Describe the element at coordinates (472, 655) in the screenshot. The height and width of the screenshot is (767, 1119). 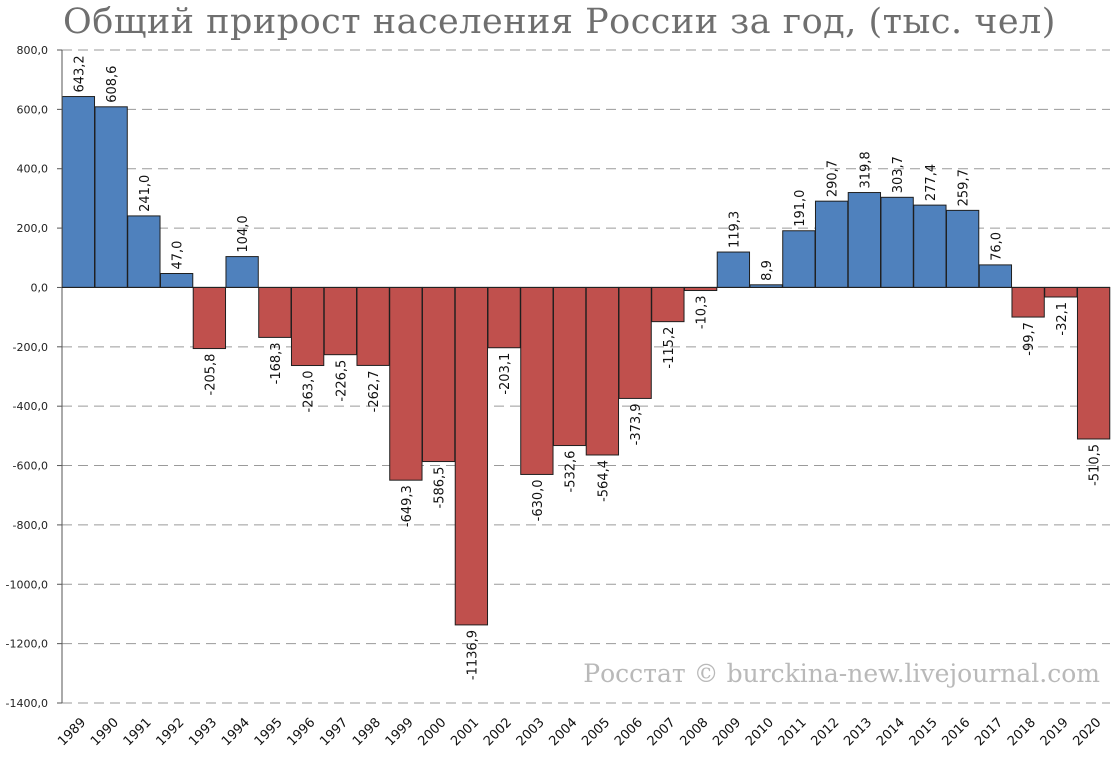
I see `data-label: -1136,9` at that location.